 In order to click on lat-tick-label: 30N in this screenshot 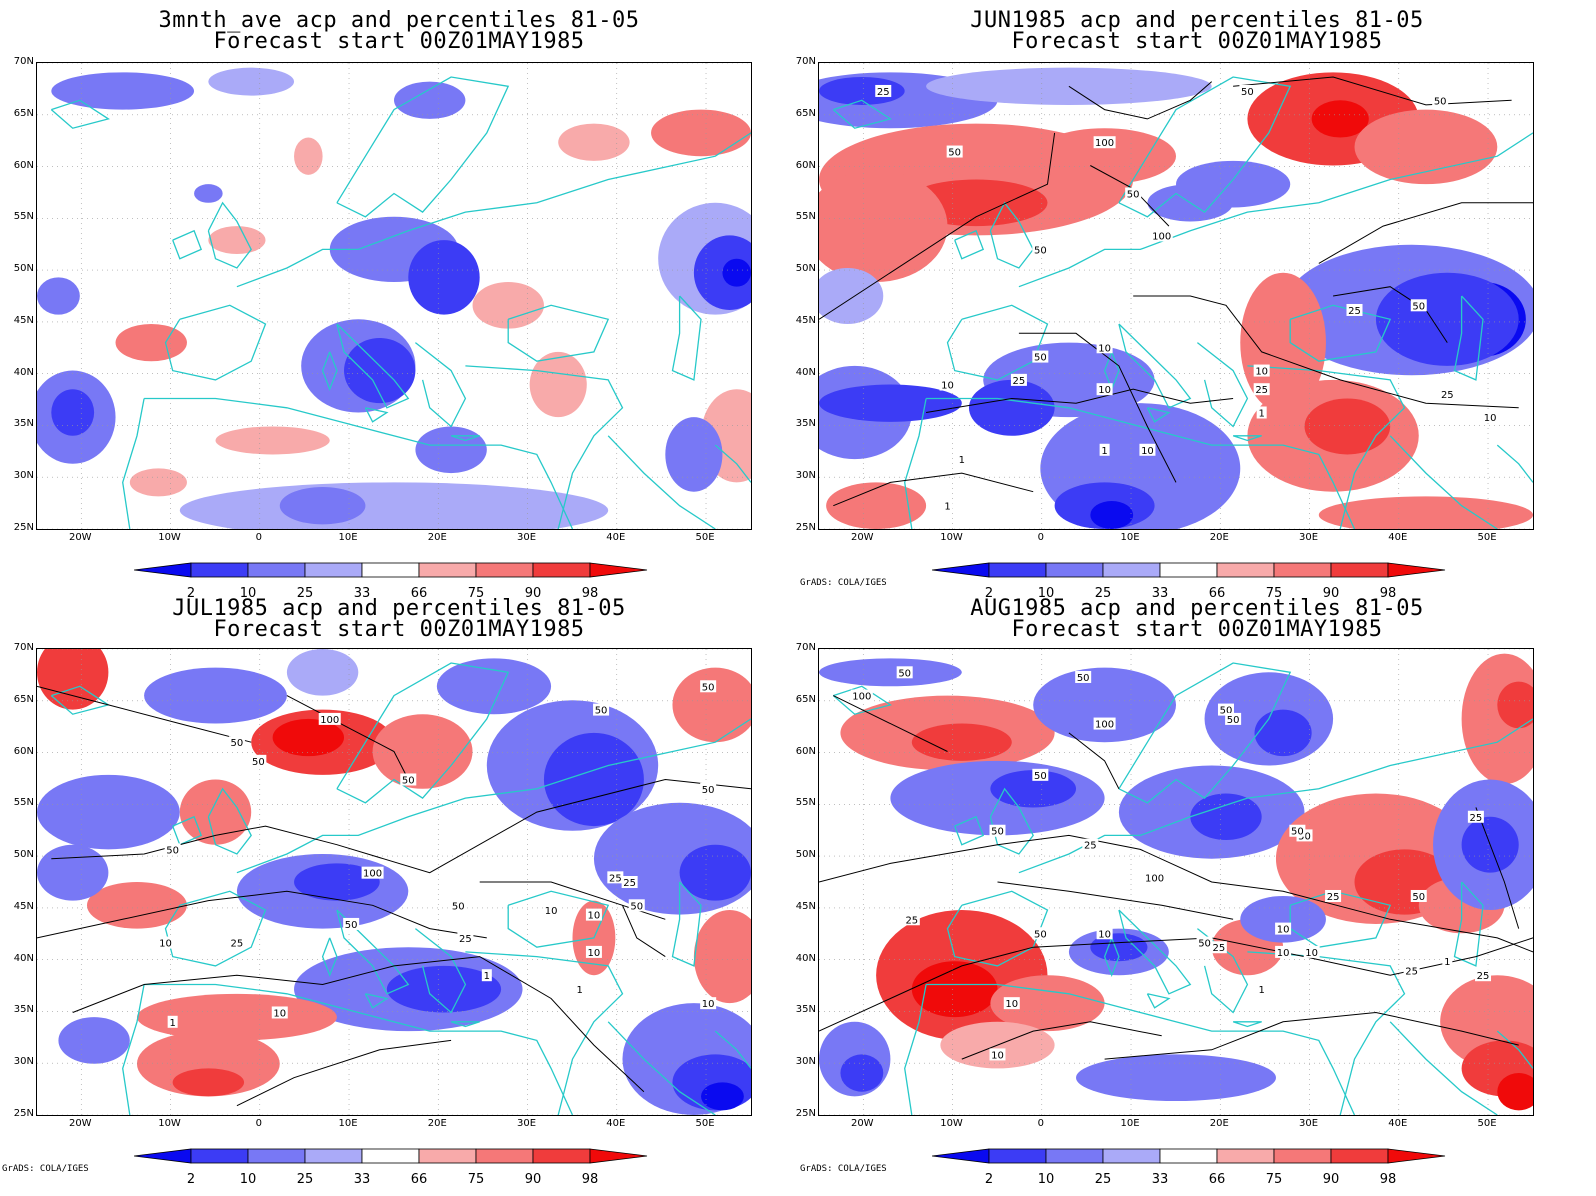, I will do `click(23, 476)`.